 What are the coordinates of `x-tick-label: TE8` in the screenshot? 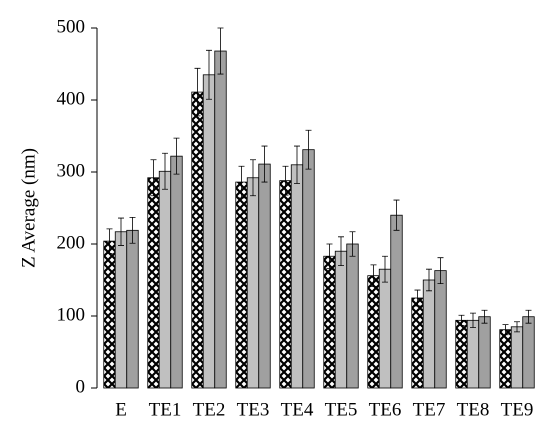 It's located at (473, 409).